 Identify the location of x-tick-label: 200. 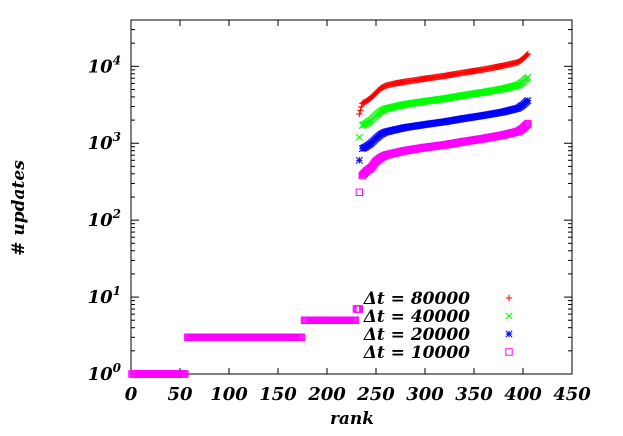
(326, 394).